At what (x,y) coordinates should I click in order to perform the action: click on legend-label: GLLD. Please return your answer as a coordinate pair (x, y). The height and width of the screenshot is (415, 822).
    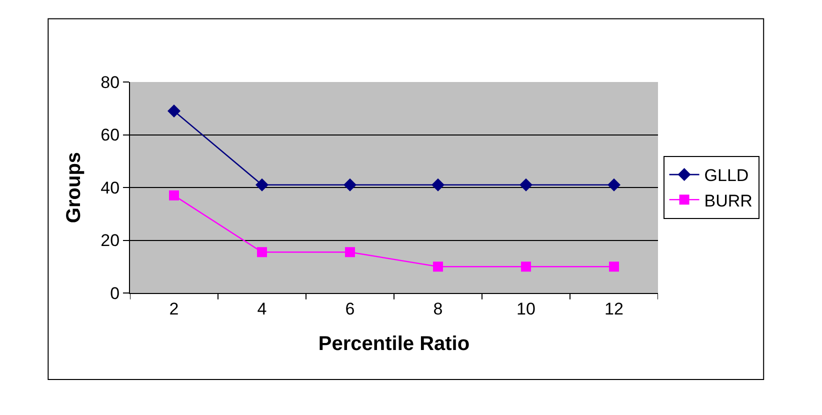
    Looking at the image, I should click on (726, 176).